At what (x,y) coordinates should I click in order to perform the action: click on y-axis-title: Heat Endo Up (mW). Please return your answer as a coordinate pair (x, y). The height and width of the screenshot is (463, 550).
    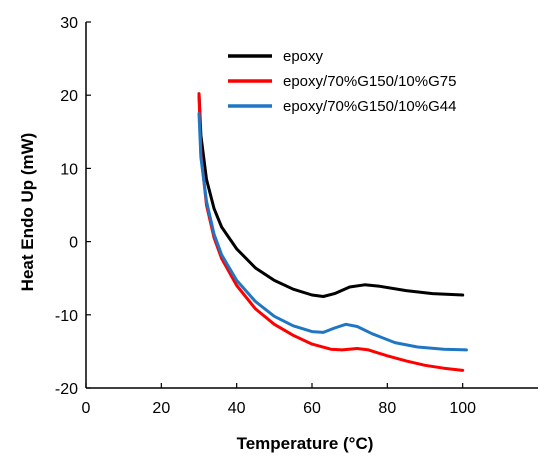
    Looking at the image, I should click on (27, 212).